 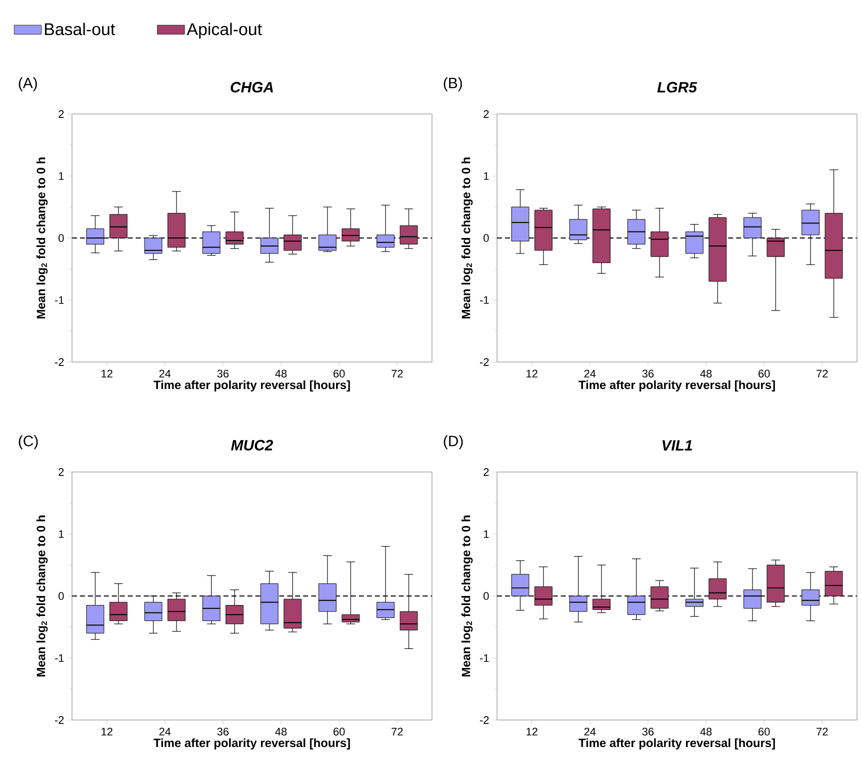 I want to click on legend-label: Apical-out, so click(x=224, y=30).